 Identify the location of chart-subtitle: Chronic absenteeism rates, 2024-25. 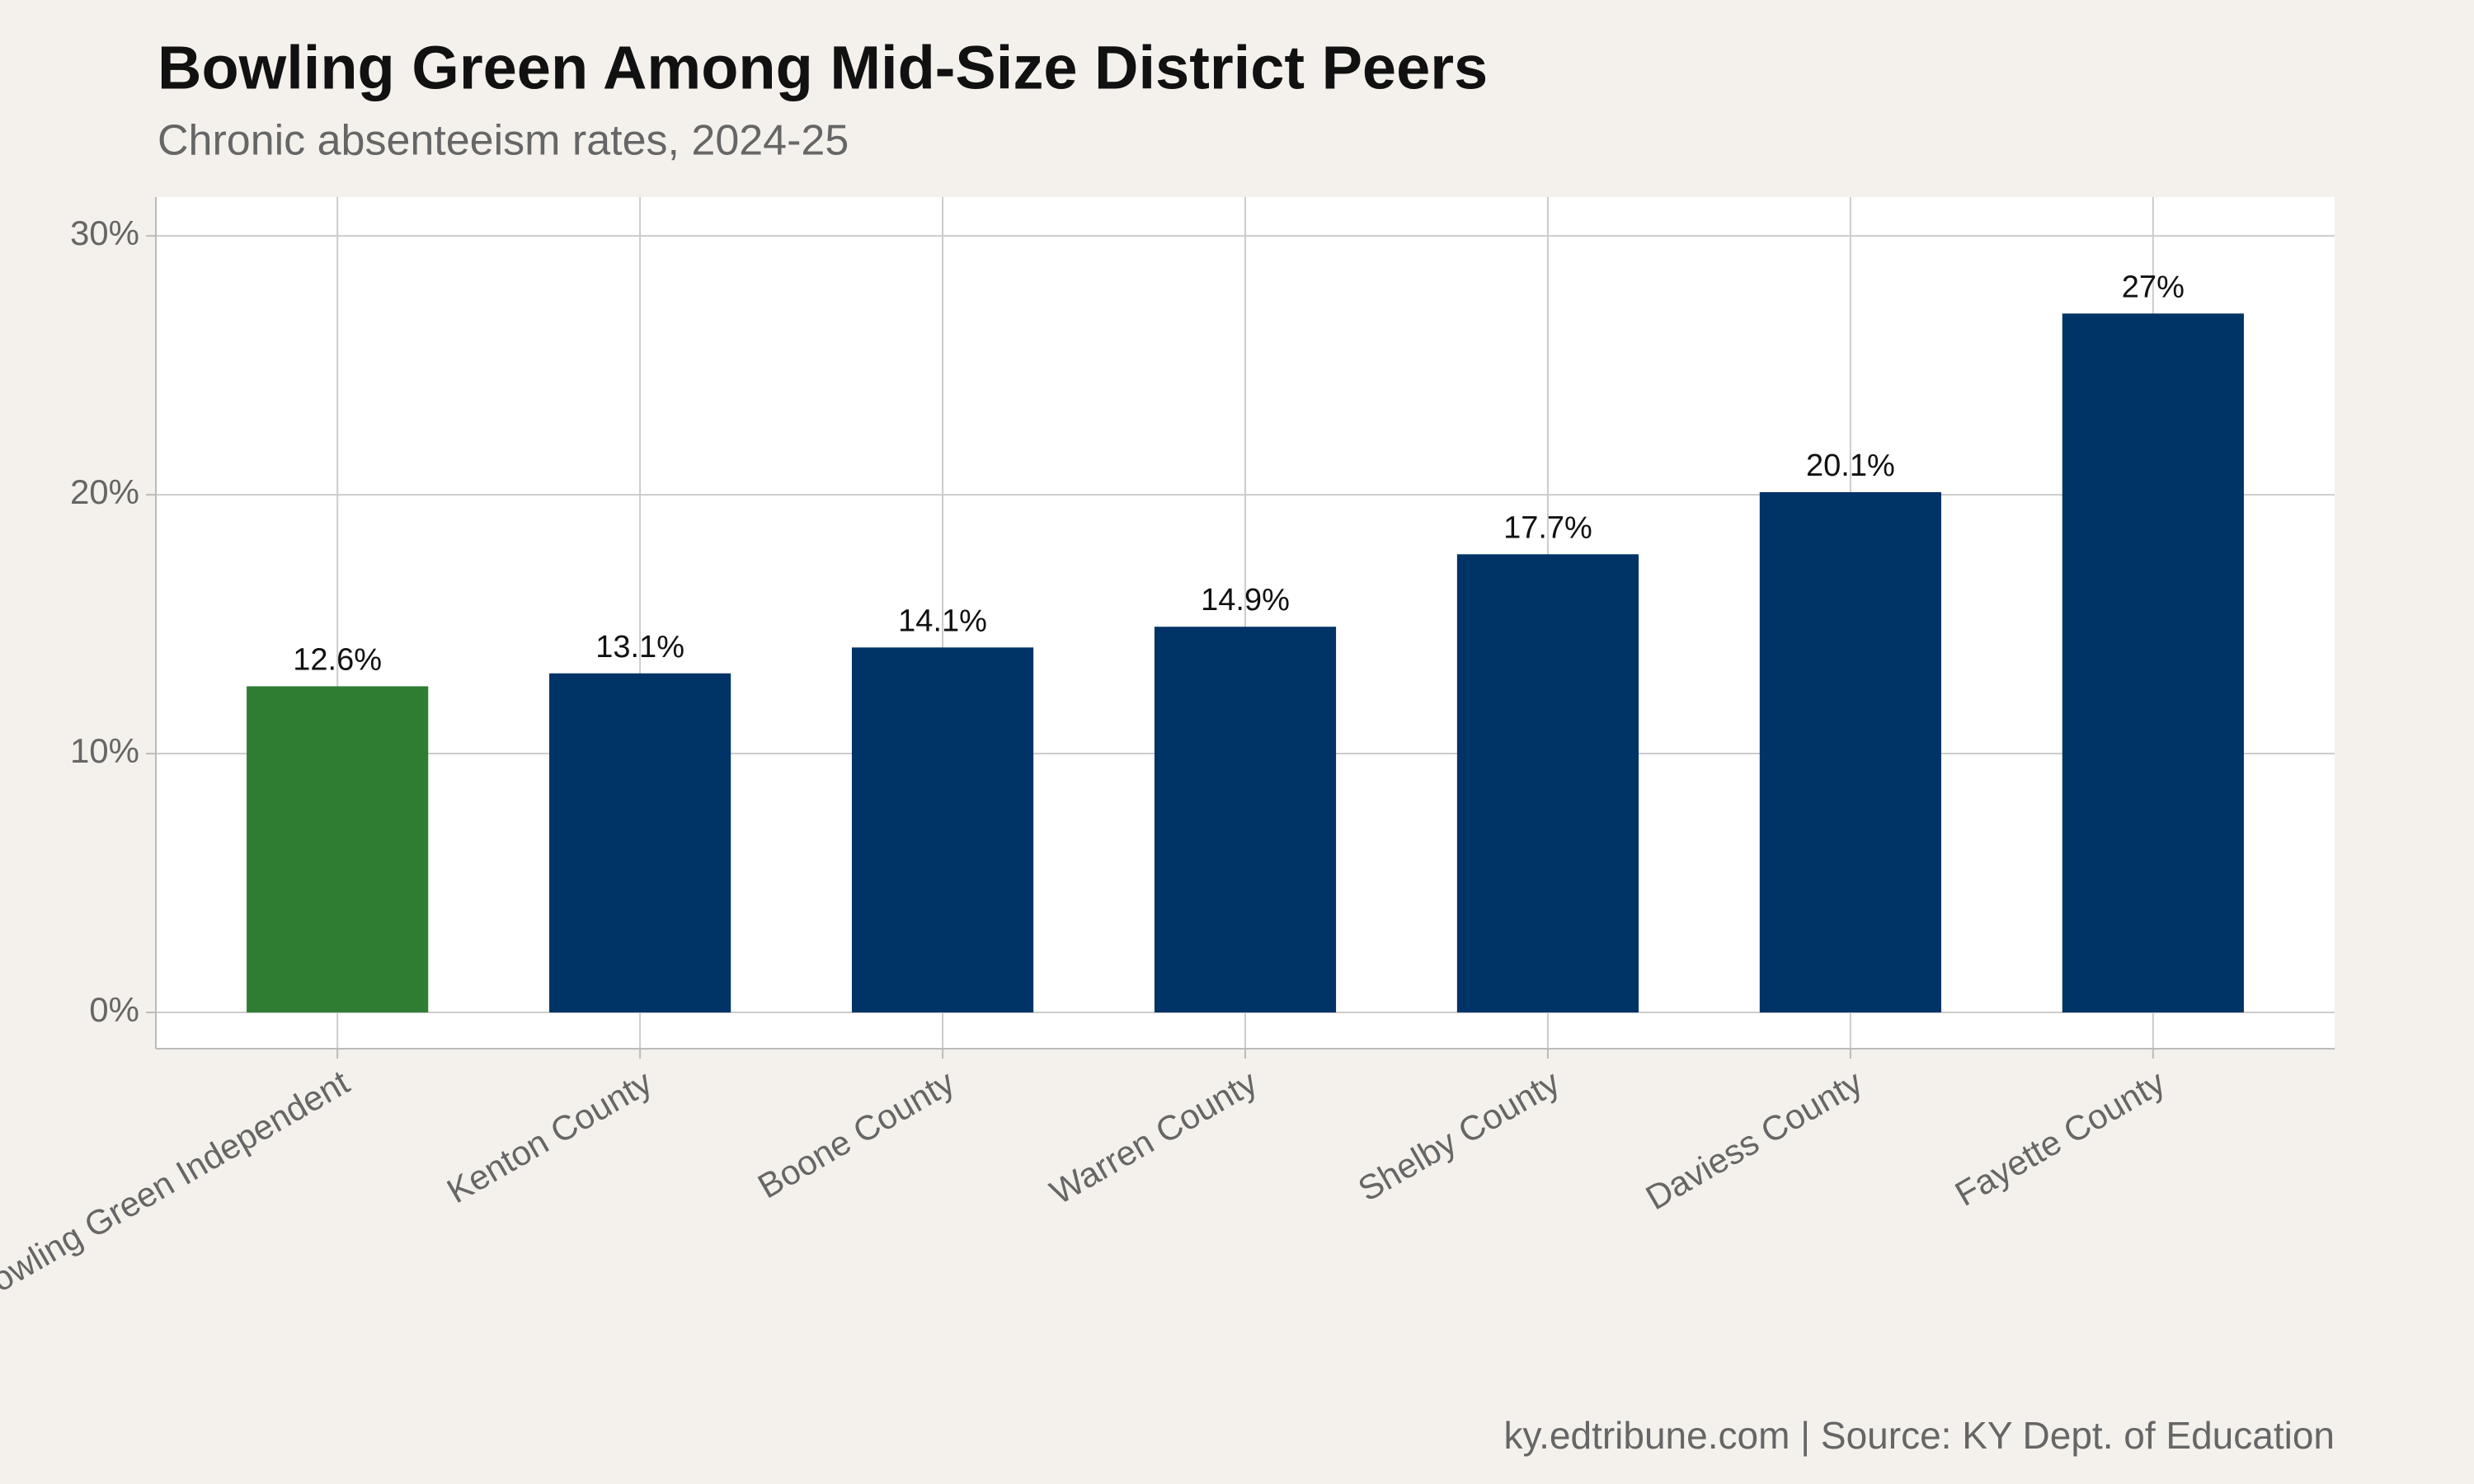
(503, 141).